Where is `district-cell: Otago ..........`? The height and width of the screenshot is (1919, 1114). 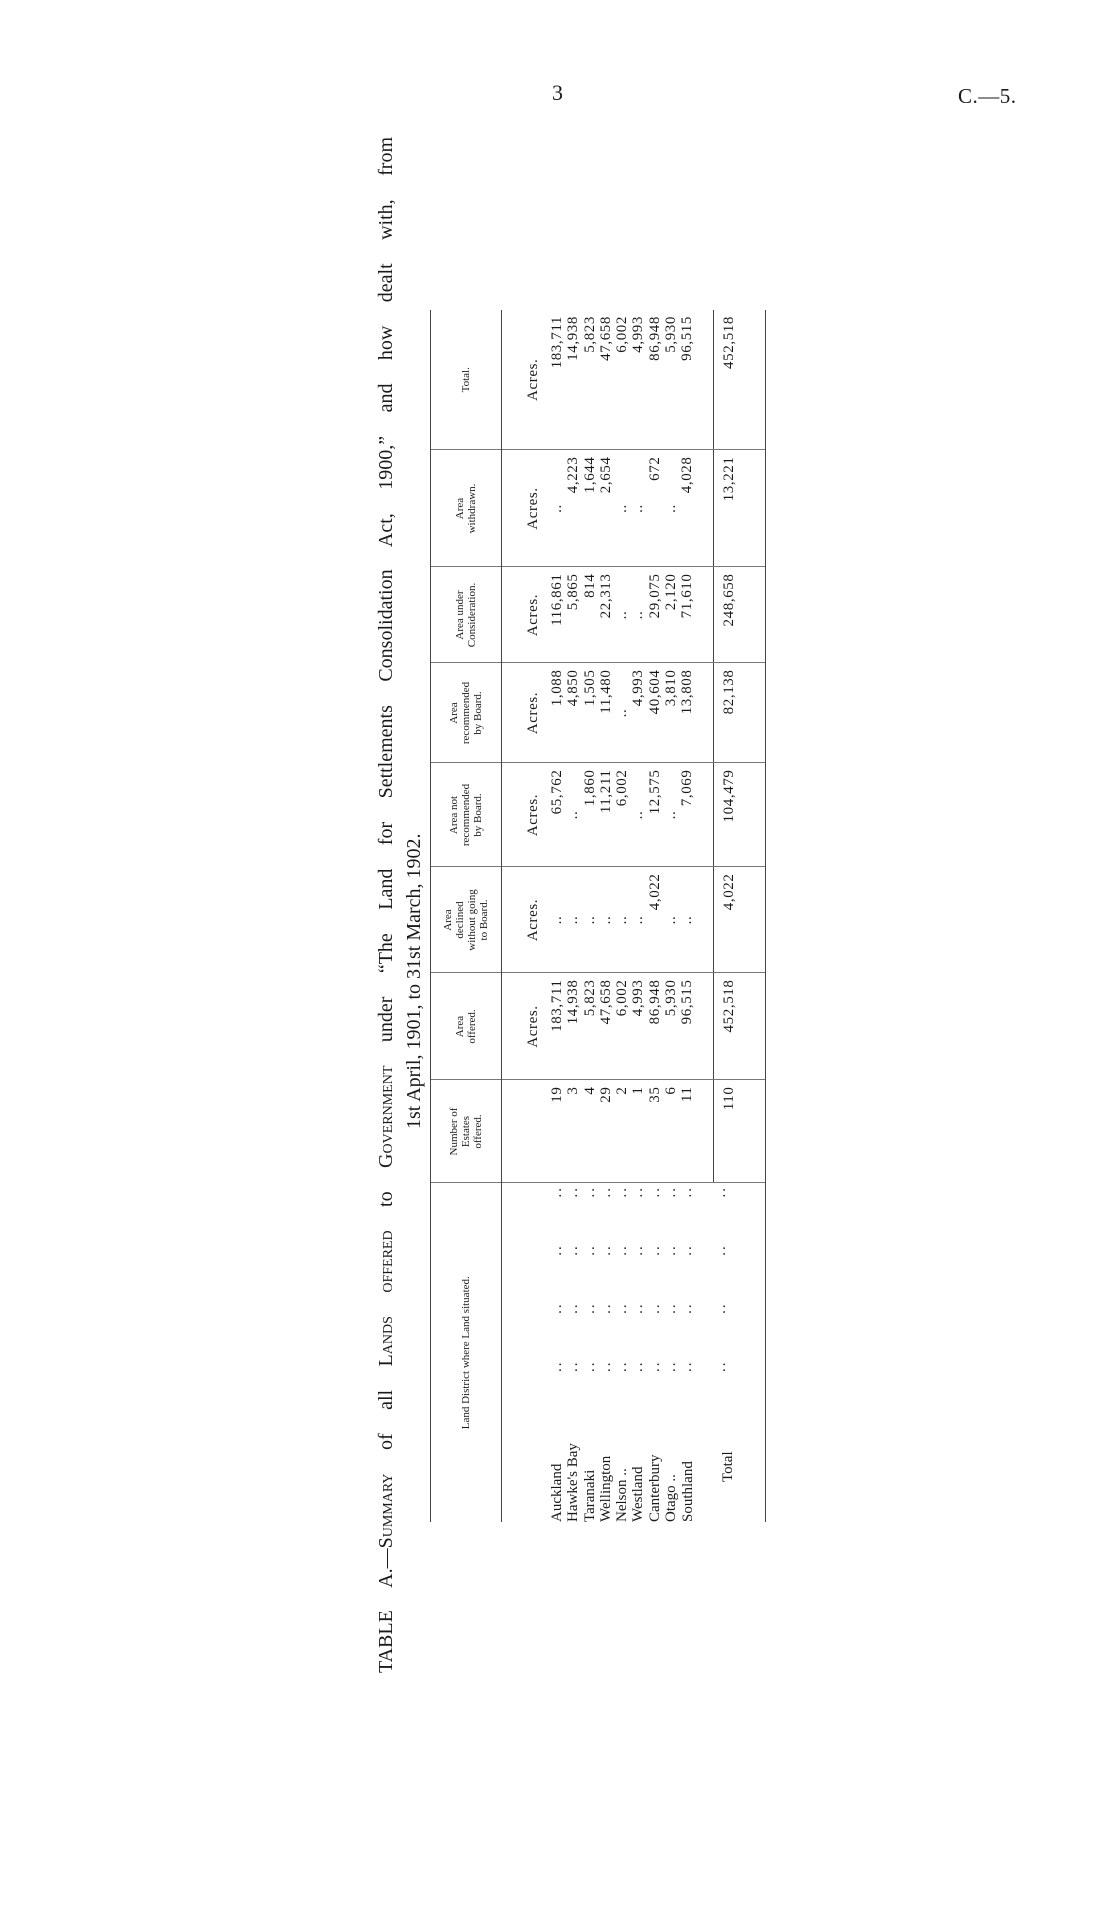 district-cell: Otago .......... is located at coordinates (671, 1352).